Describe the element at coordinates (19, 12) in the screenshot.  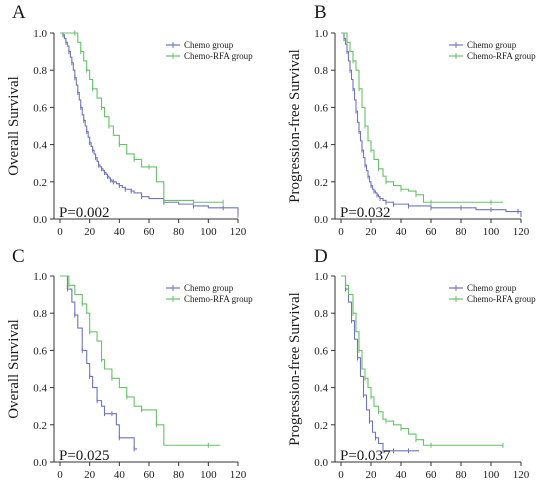
I see `panel-letter: A` at that location.